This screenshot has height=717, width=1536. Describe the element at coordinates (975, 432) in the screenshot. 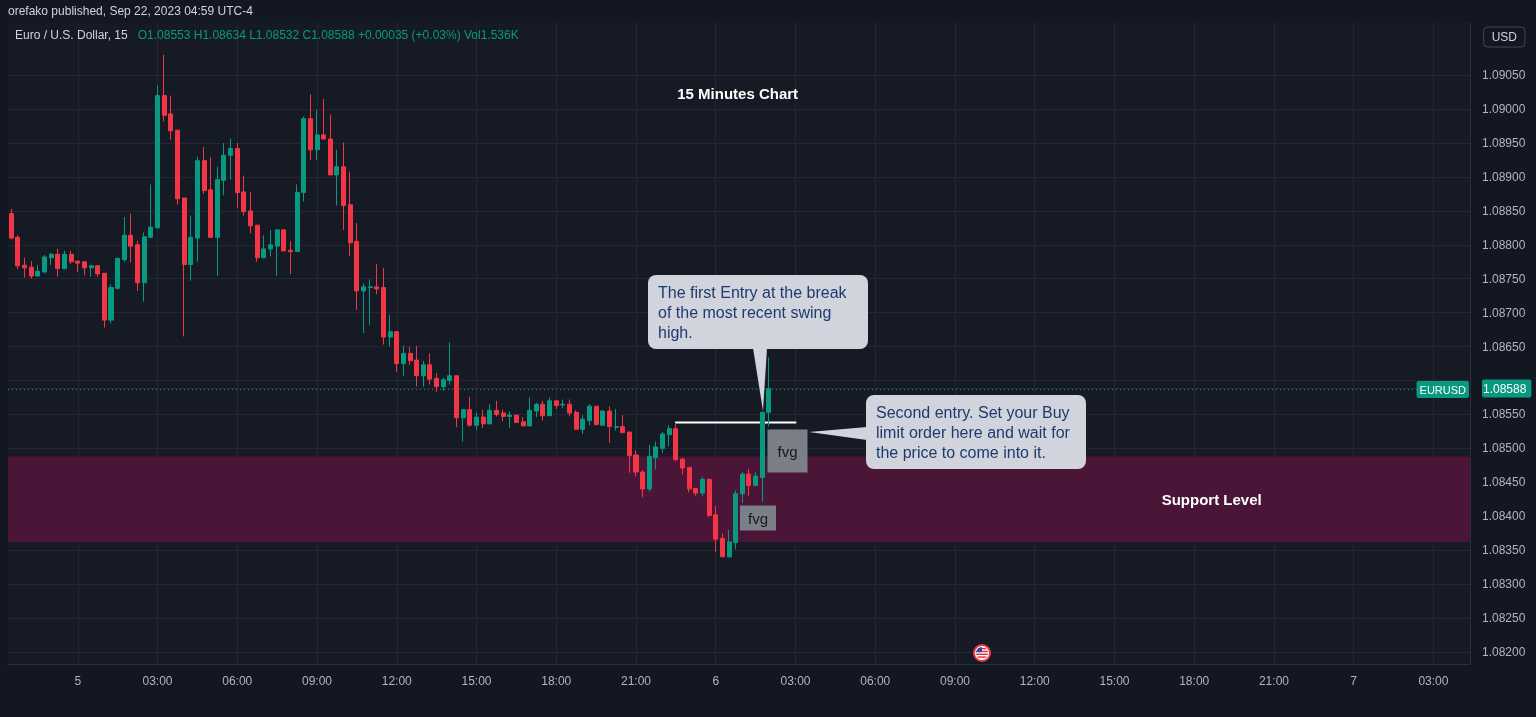

I see `annotation: Second entry. Set your Buy limit order here and wait for the price to come into it.` at that location.